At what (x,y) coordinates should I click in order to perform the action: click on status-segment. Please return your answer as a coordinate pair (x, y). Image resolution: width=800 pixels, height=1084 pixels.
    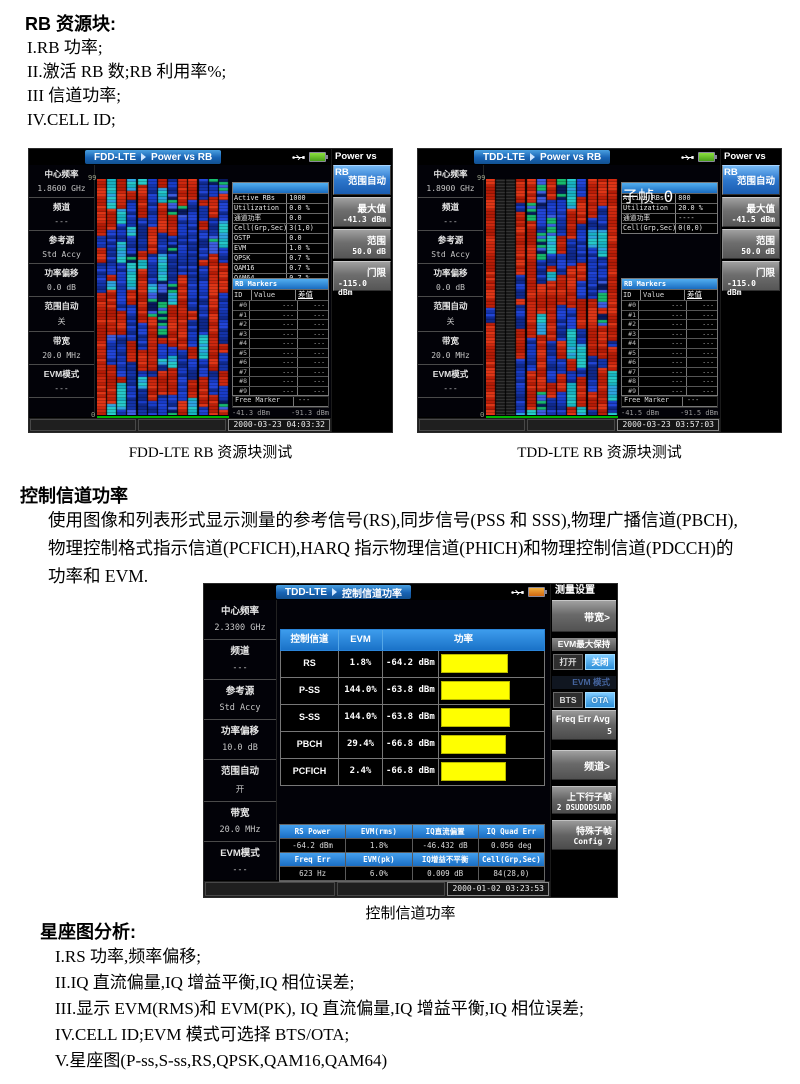
    Looking at the image, I should click on (182, 425).